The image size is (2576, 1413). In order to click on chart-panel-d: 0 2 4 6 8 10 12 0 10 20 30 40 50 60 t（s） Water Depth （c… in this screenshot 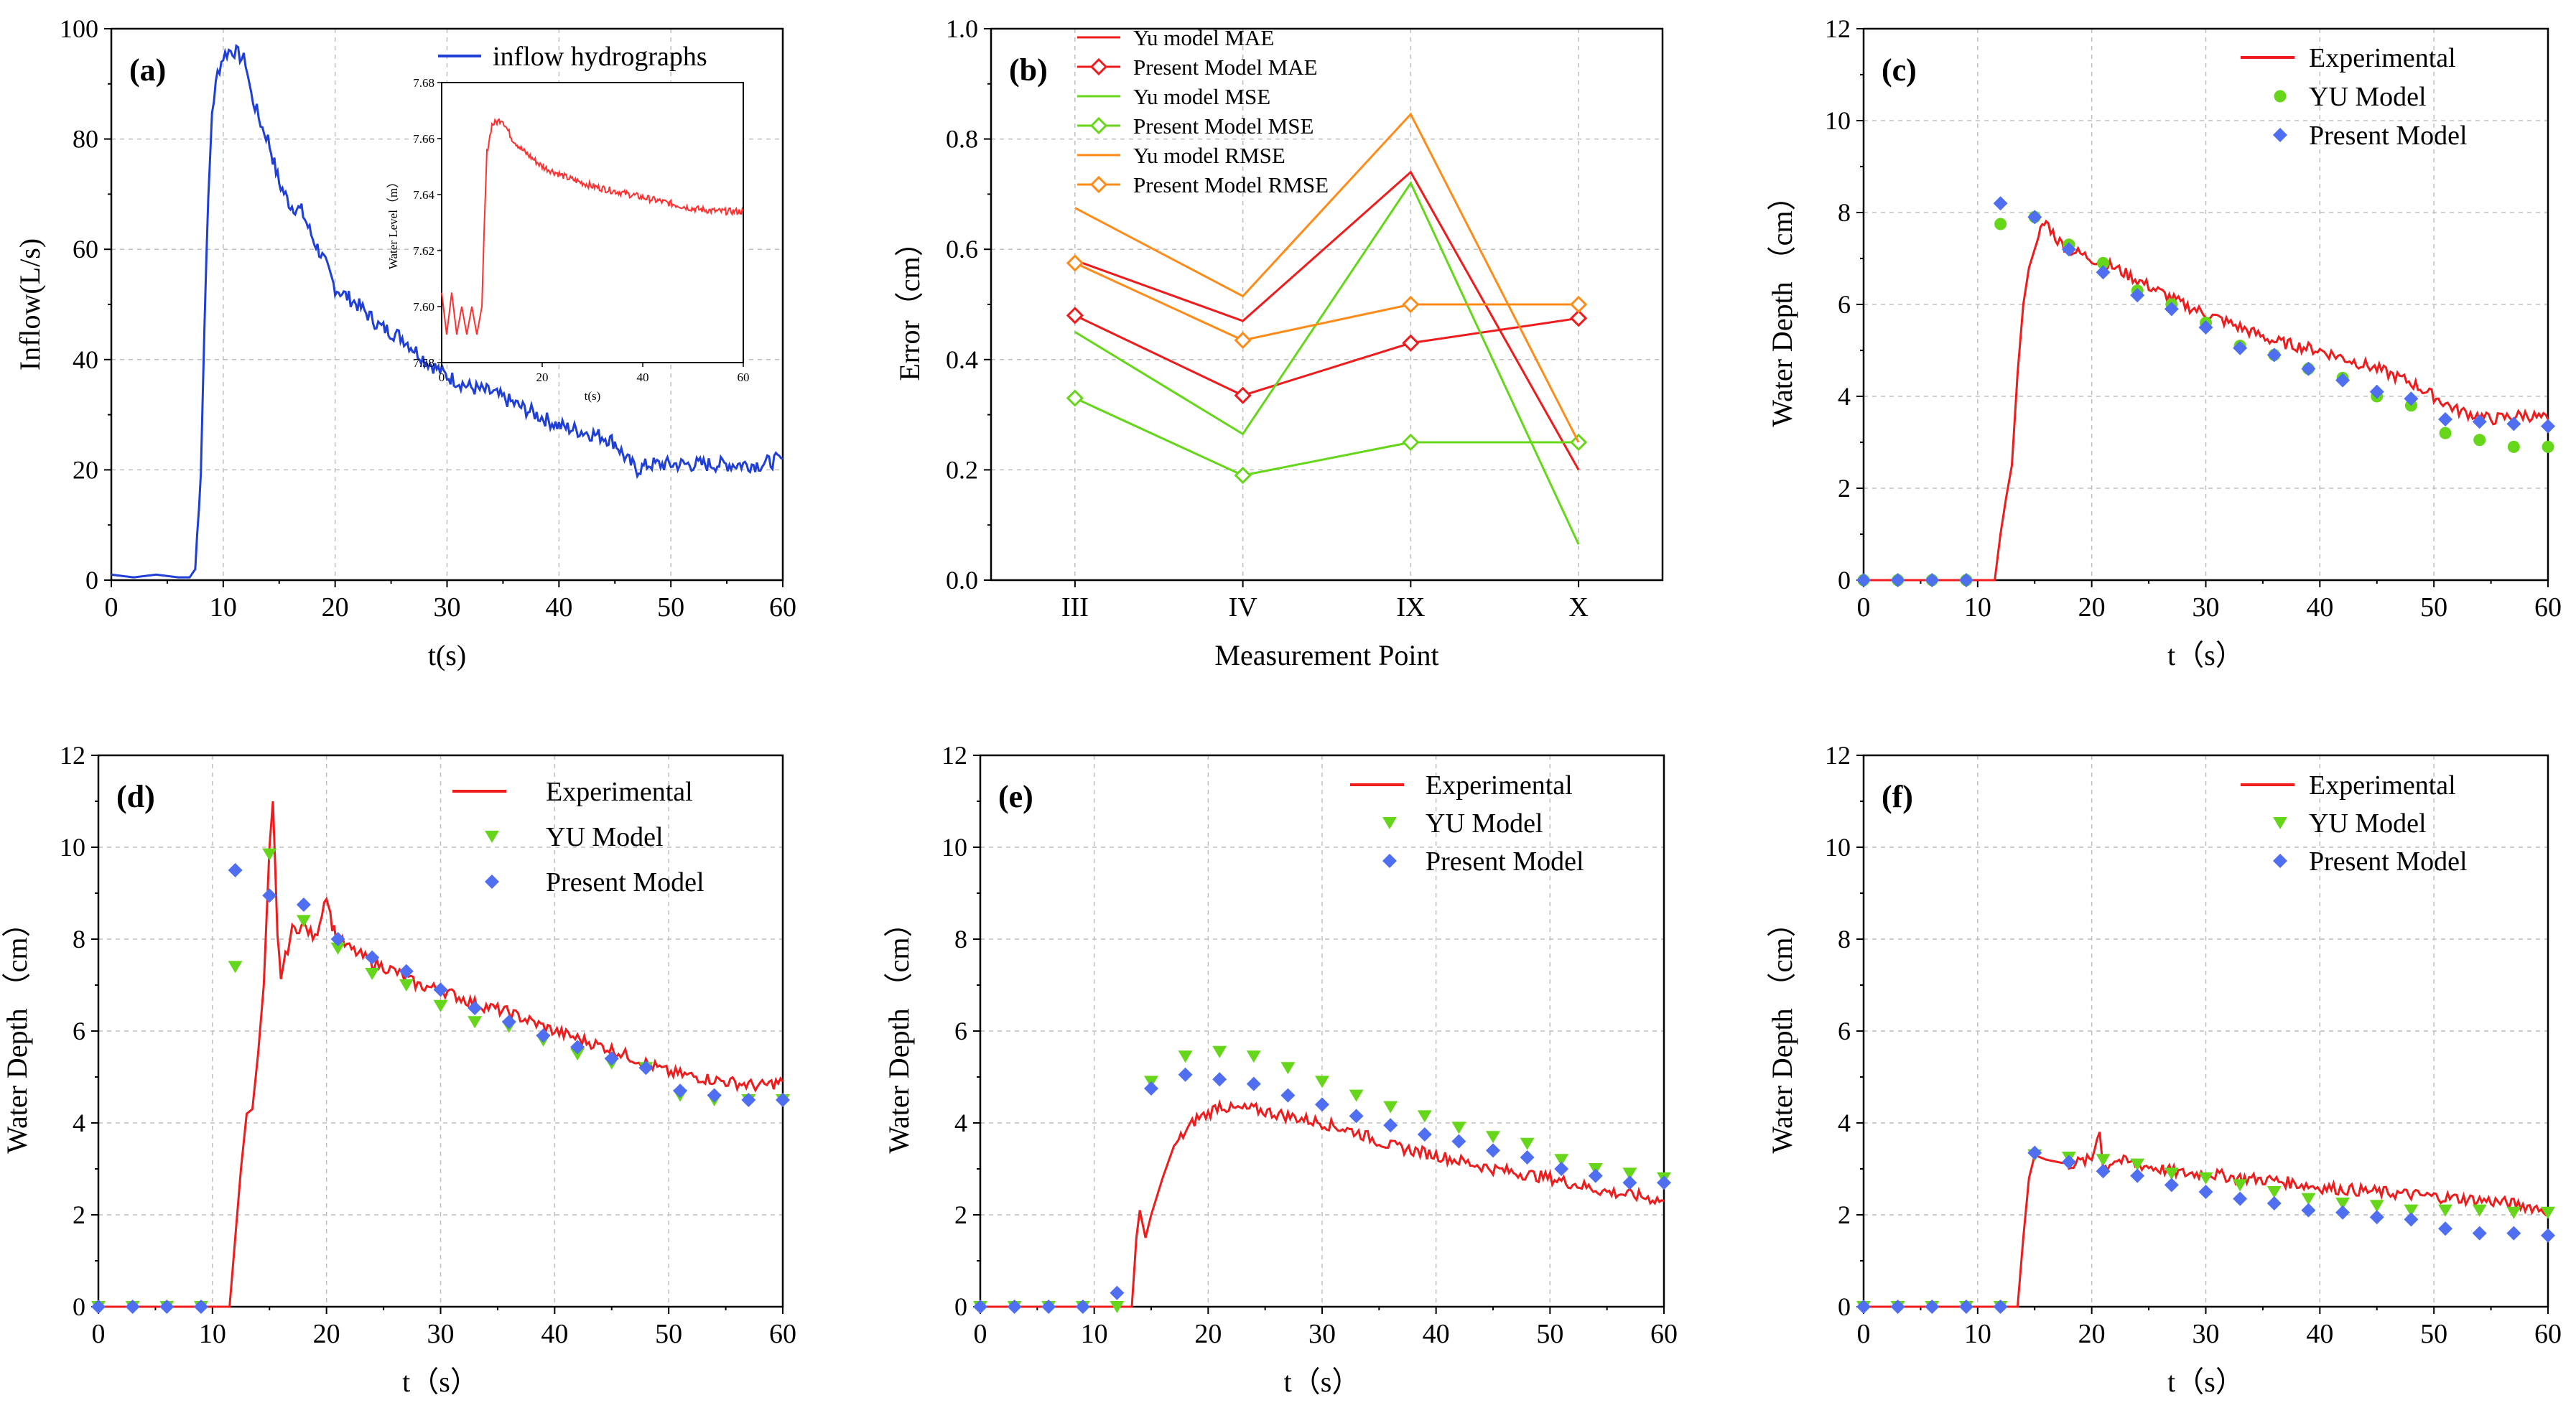, I will do `click(399, 1069)`.